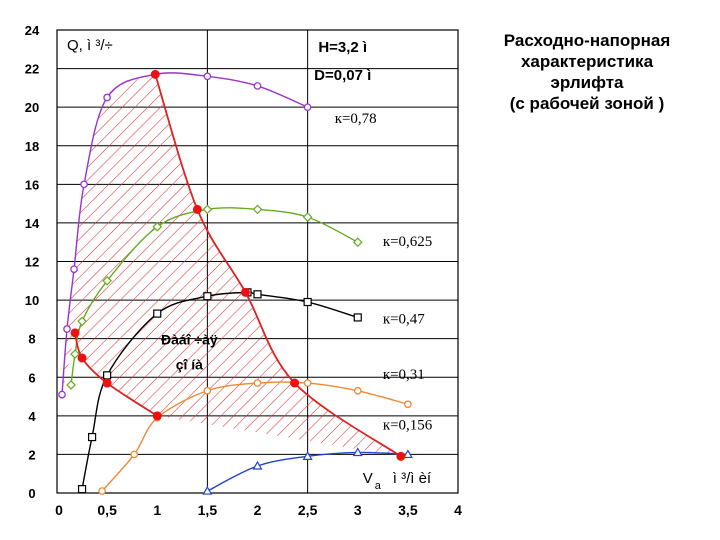  Describe the element at coordinates (258, 510) in the screenshot. I see `x-tick-label: 2` at that location.